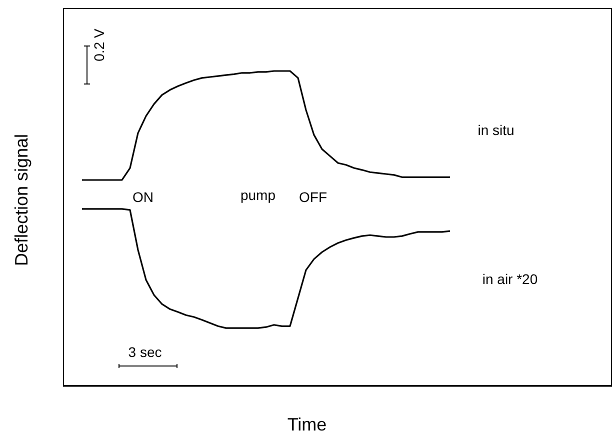  Describe the element at coordinates (510, 279) in the screenshot. I see `text: in air *20` at that location.